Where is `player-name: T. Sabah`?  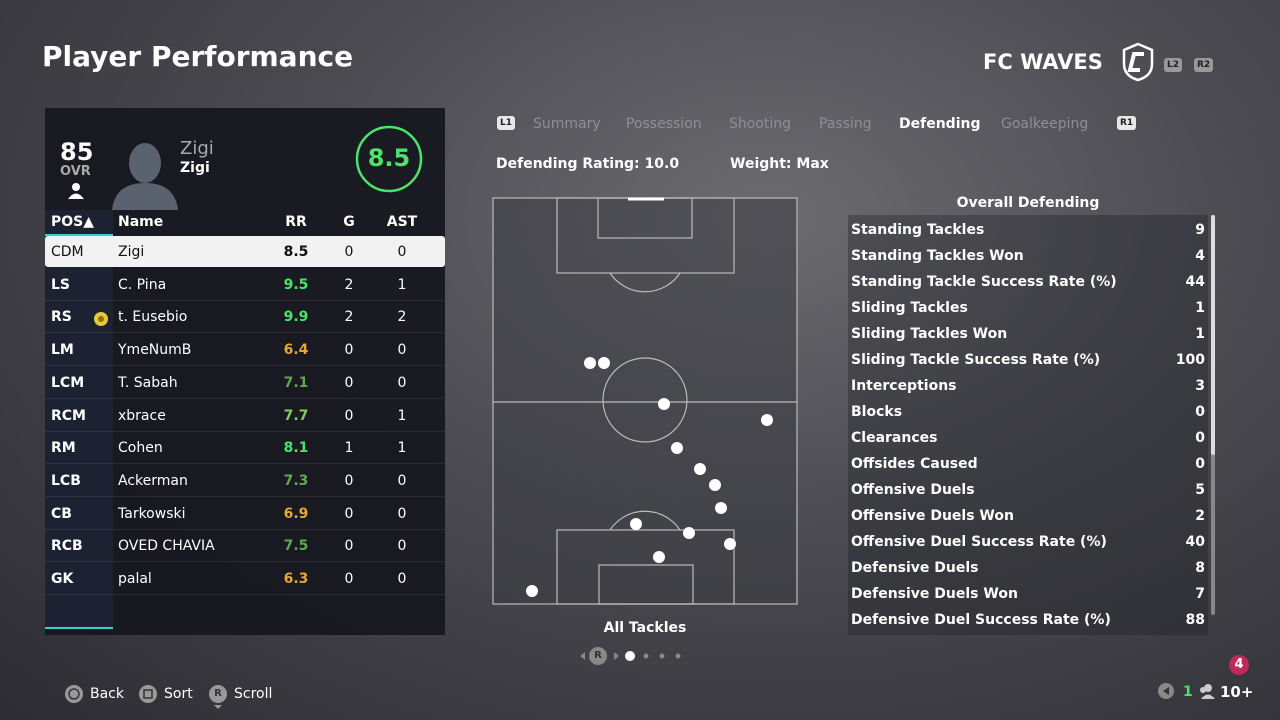 player-name: T. Sabah is located at coordinates (148, 382).